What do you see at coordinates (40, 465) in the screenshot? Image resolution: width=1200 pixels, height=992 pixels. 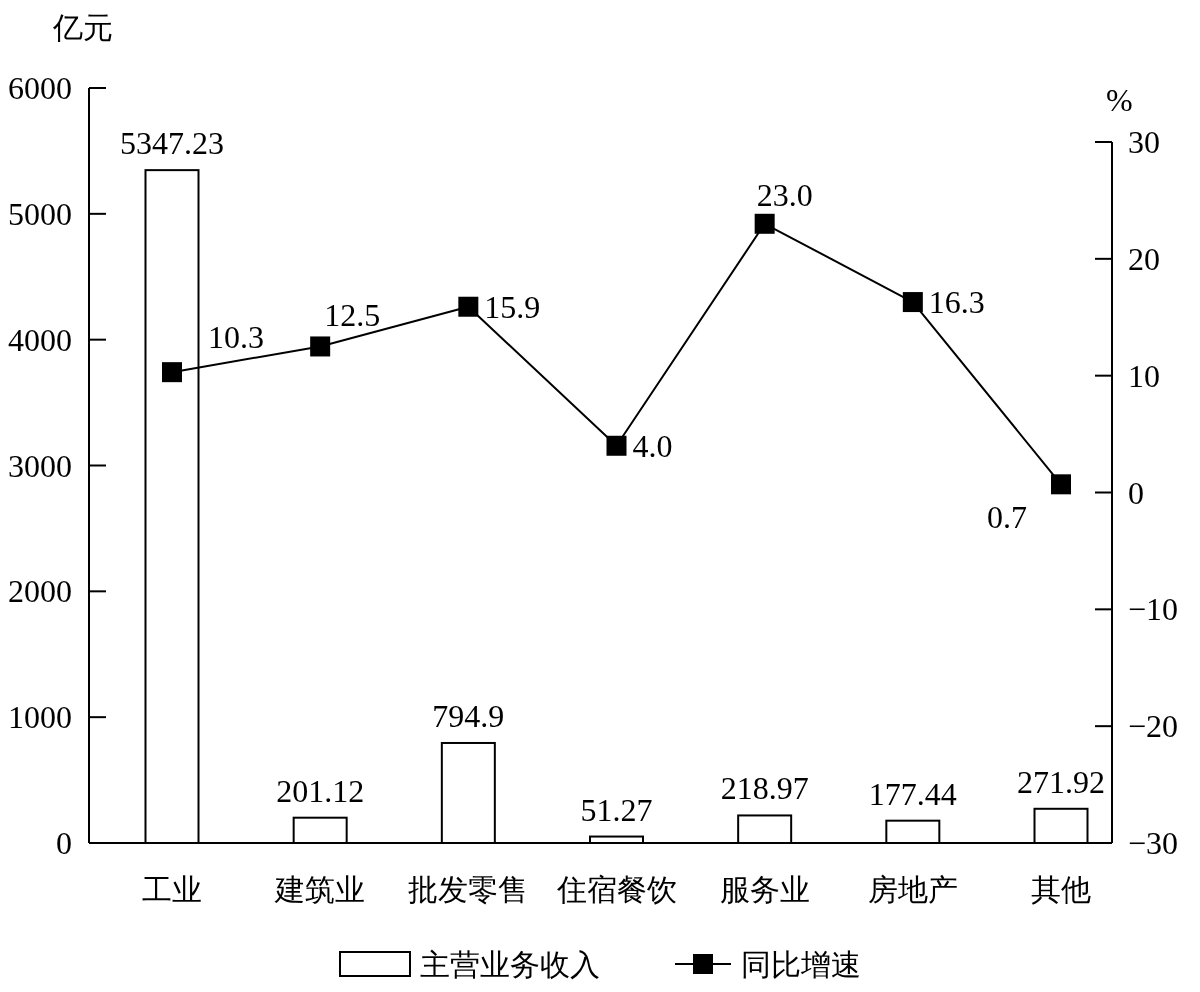 I see `y-tick-label: 3000` at bounding box center [40, 465].